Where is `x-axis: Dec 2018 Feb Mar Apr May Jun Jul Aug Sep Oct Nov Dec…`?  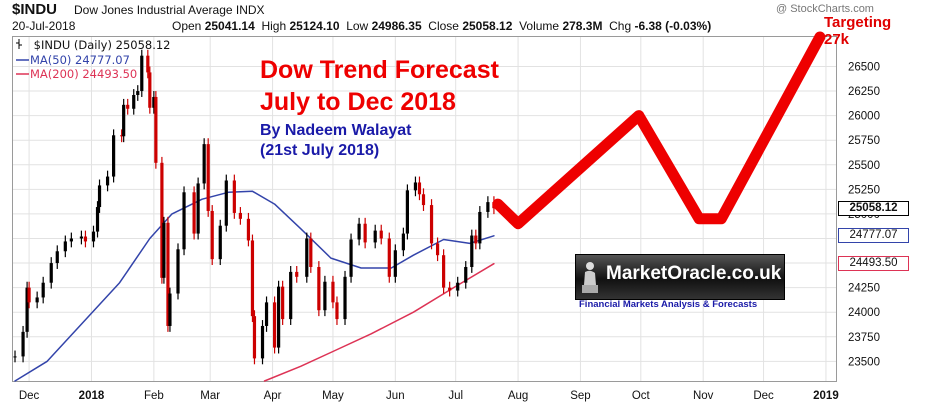
x-axis: Dec 2018 Feb Mar Apr May Jun Jul Aug Sep Oct Nov Dec… is located at coordinates (429, 396).